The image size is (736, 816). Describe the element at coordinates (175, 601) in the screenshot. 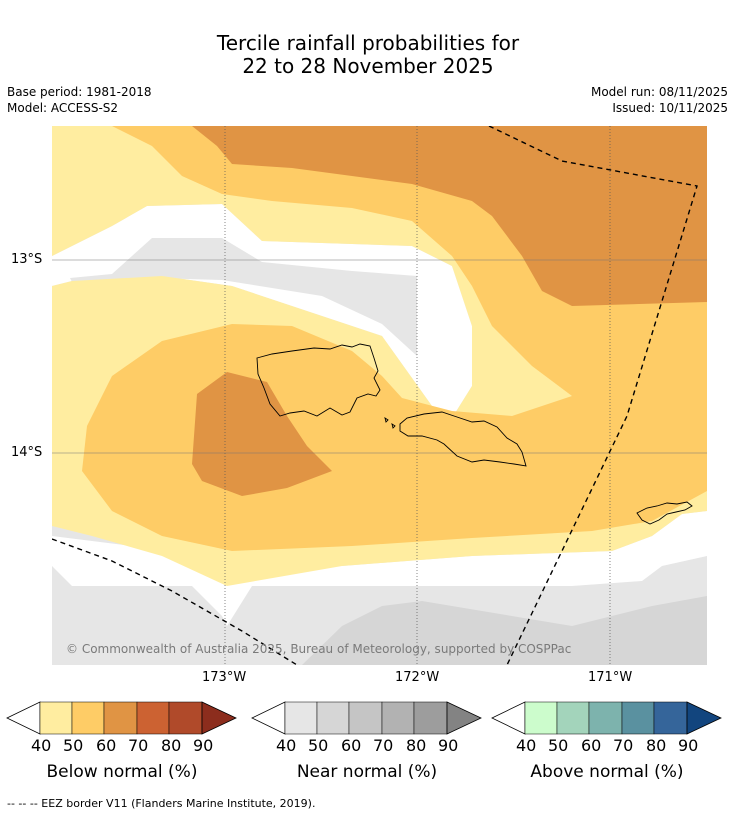

I see `eez-border-southwest` at that location.